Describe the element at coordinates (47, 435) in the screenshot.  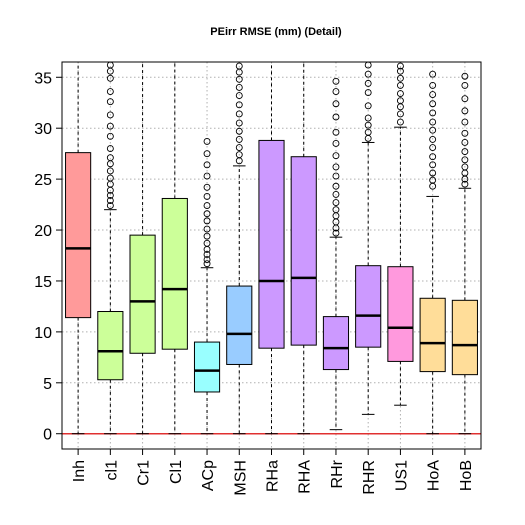
I see `y-tick-label: 0` at that location.